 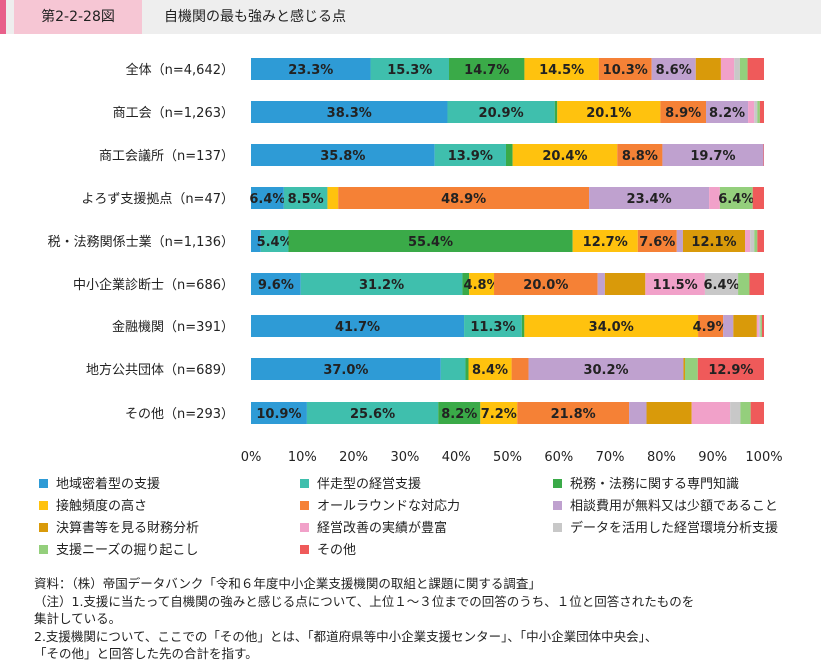 I want to click on data-label: 55.4%, so click(x=430, y=242).